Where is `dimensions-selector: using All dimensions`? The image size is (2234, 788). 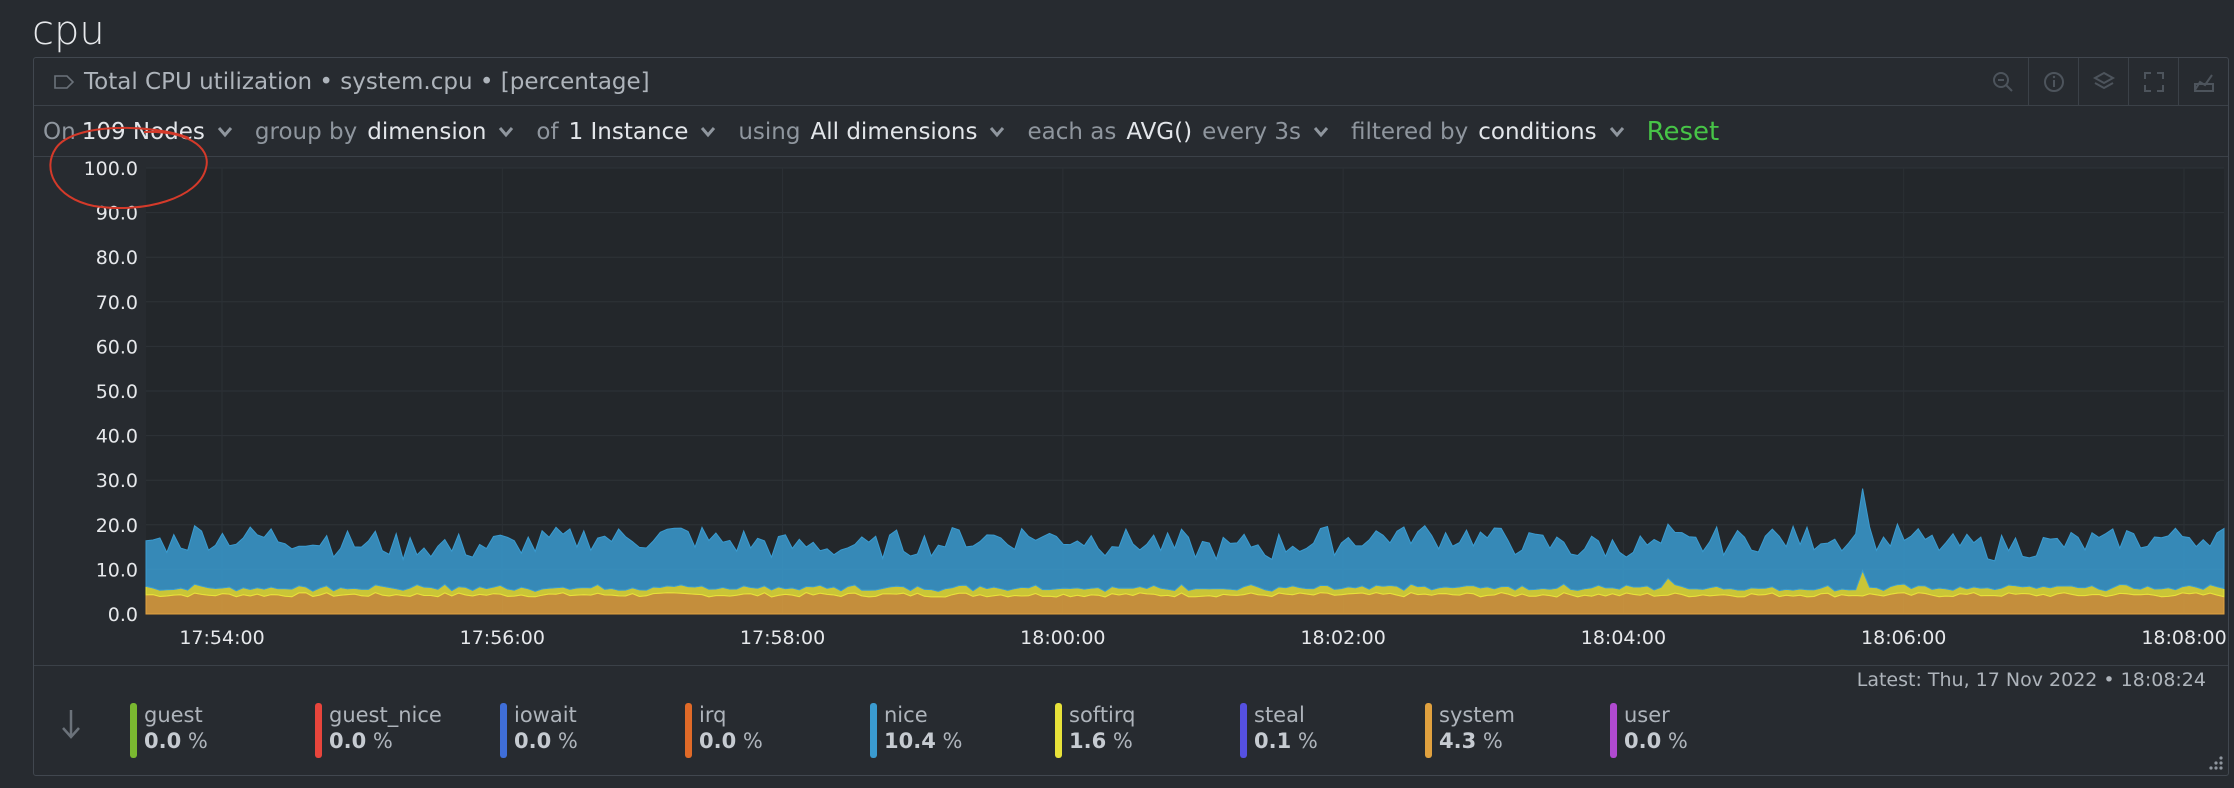 dimensions-selector: using All dimensions is located at coordinates (871, 132).